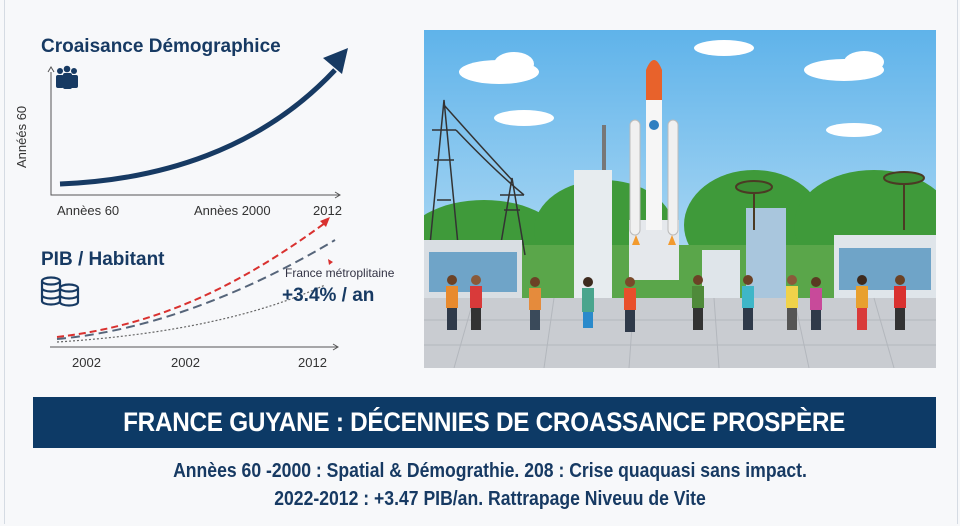  What do you see at coordinates (593, 235) in the screenshot?
I see `tower-building` at bounding box center [593, 235].